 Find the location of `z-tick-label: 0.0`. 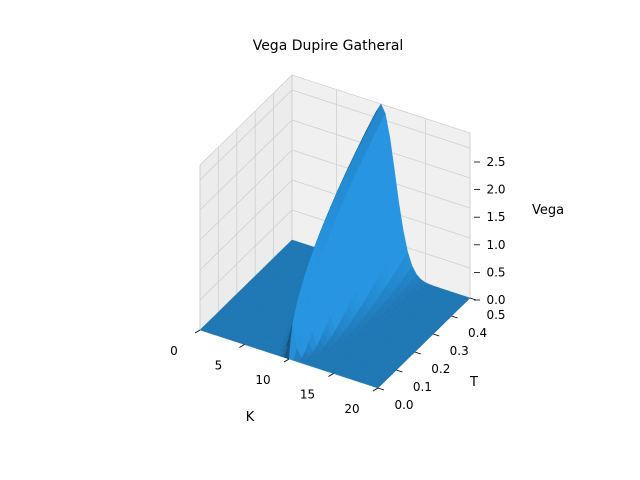

z-tick-label: 0.0 is located at coordinates (495, 300).